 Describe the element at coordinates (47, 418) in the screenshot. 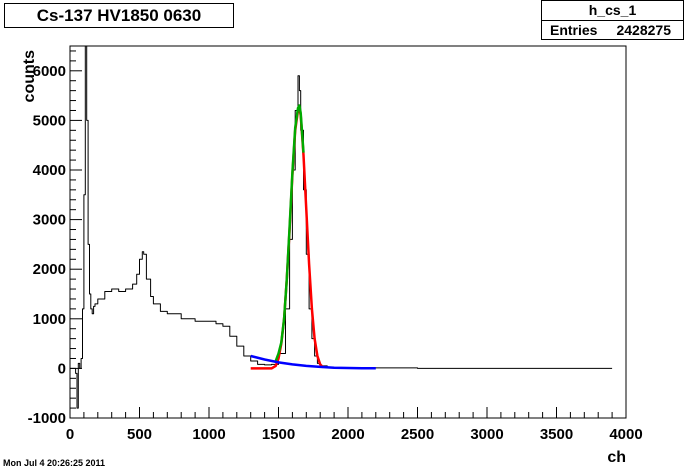

I see `y-tick-label: -1000` at that location.